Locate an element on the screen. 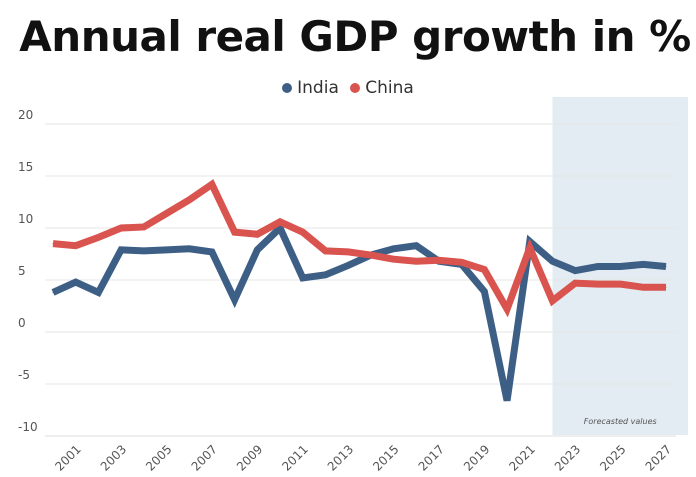 The image size is (696, 477). forecast-label: Forecasted values is located at coordinates (620, 421).